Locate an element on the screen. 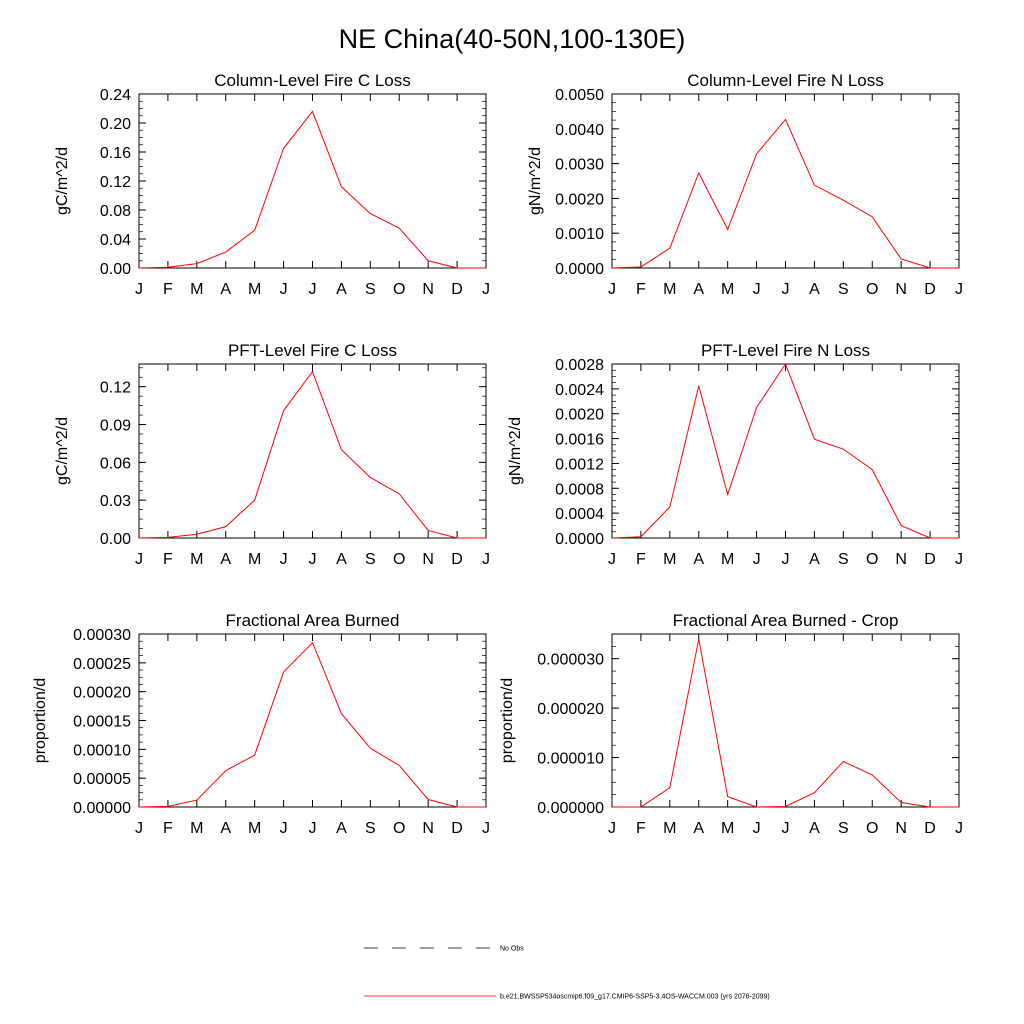 The image size is (1024, 1024). legend-label-no-obs: No Obs is located at coordinates (512, 949).